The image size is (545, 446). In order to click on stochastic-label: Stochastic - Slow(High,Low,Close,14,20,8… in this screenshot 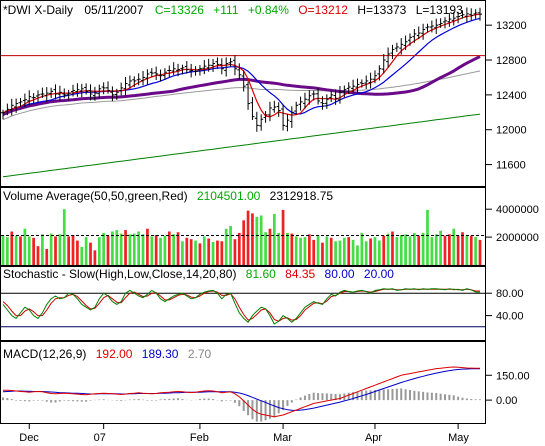, I will do `click(119, 274)`.